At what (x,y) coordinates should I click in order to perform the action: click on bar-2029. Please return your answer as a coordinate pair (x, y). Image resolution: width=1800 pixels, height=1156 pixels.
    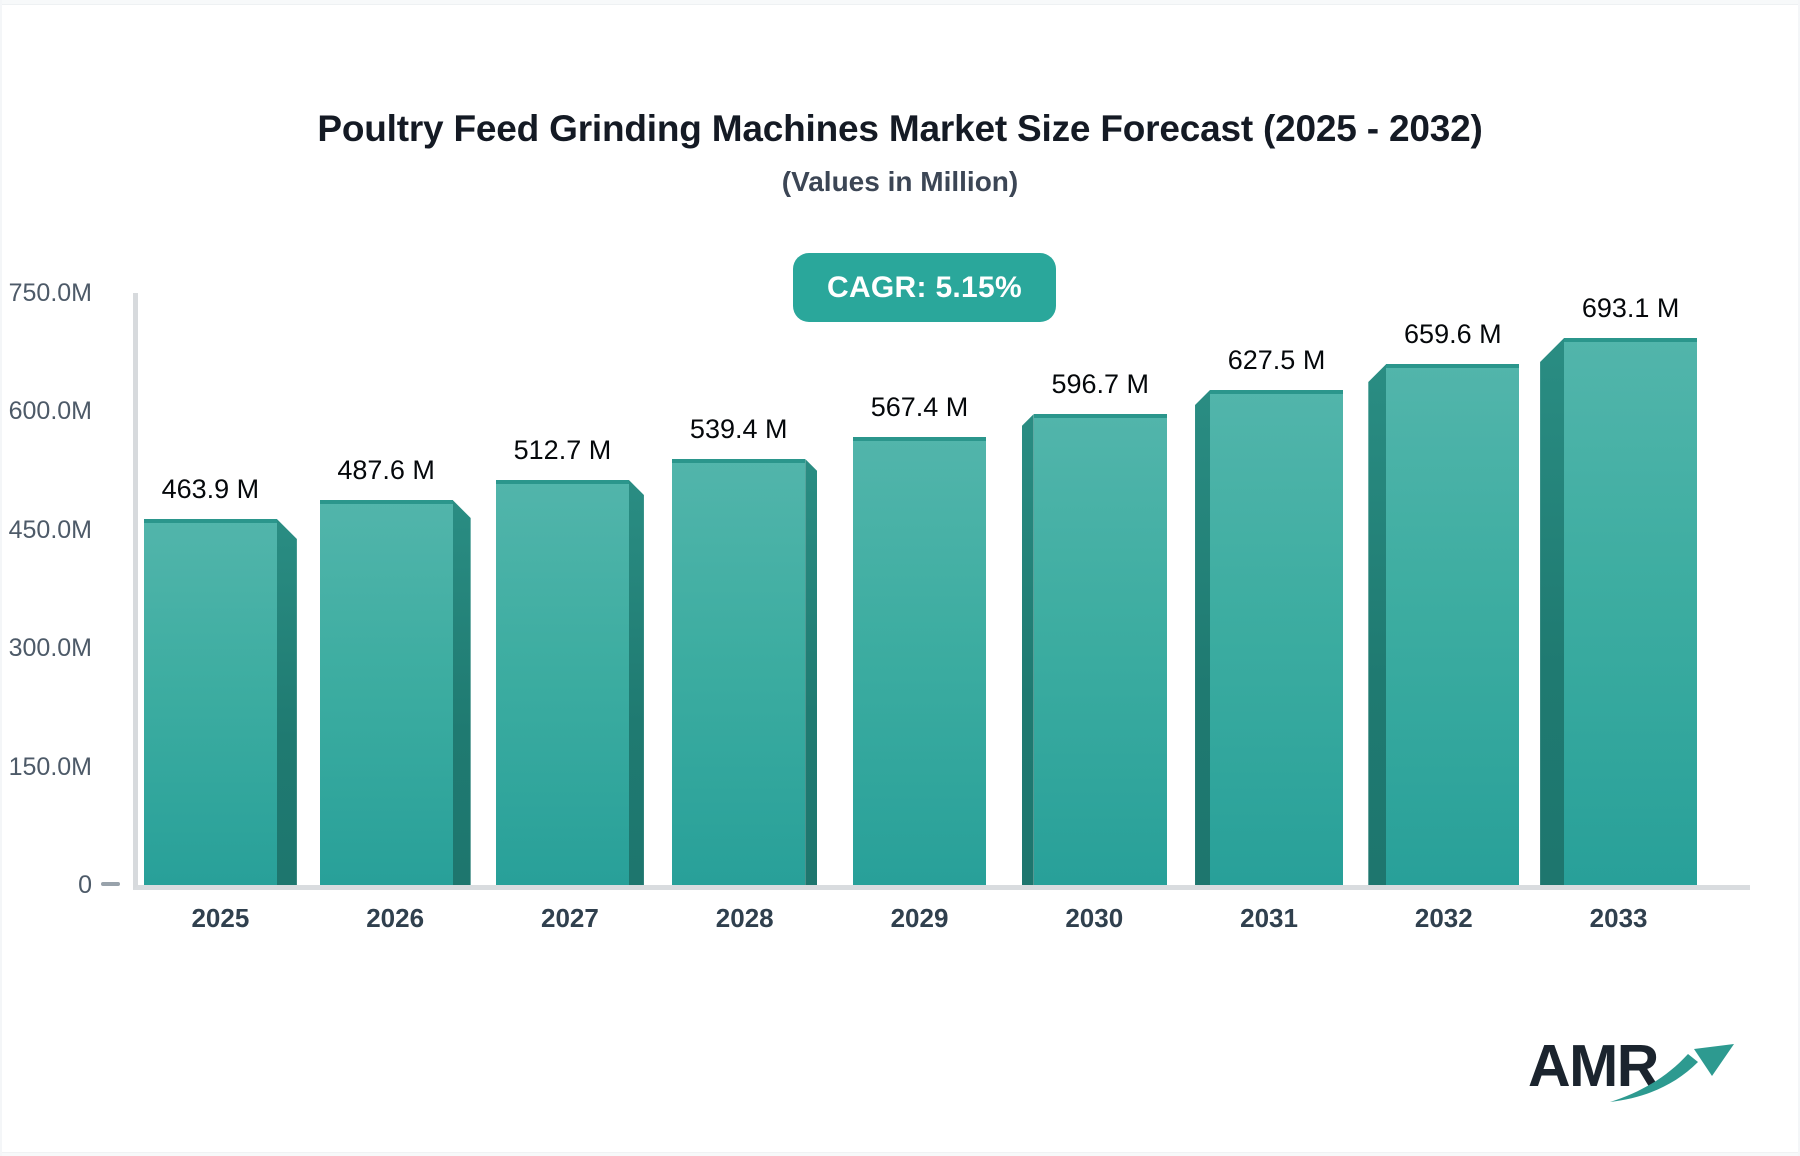
    Looking at the image, I should click on (919, 661).